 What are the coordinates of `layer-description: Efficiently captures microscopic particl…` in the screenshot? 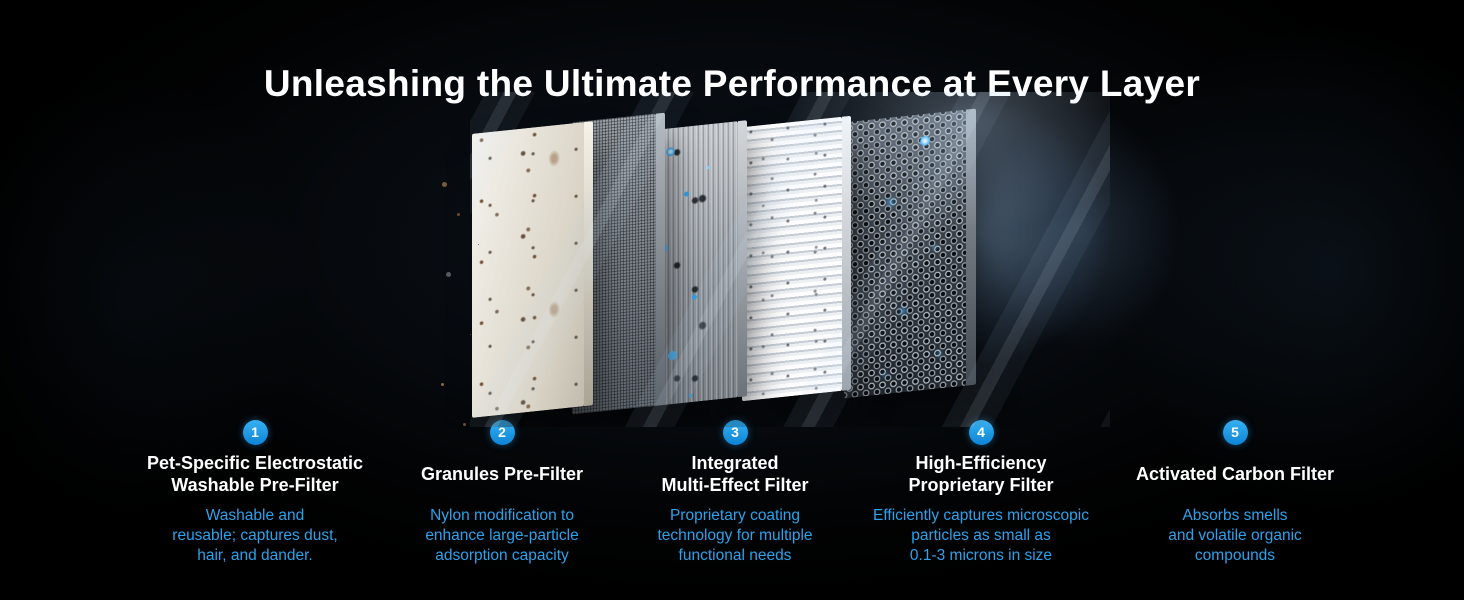 It's located at (981, 536).